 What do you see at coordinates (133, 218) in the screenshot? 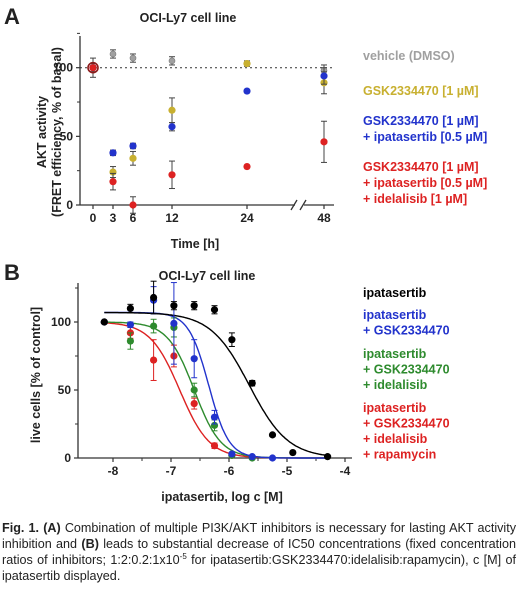
I see `x-tick-label: 6` at bounding box center [133, 218].